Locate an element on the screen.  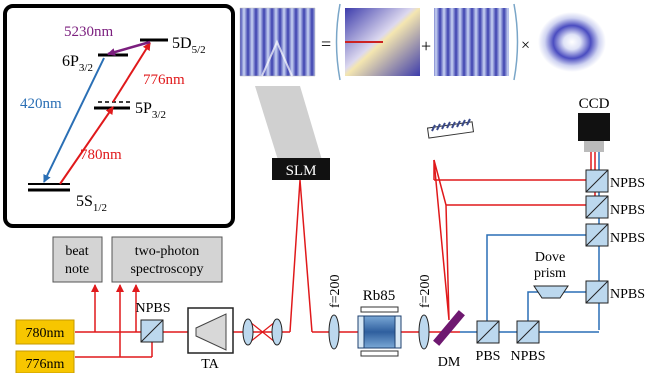
rb-vapor-cell: Rb85 is located at coordinates (379, 322).